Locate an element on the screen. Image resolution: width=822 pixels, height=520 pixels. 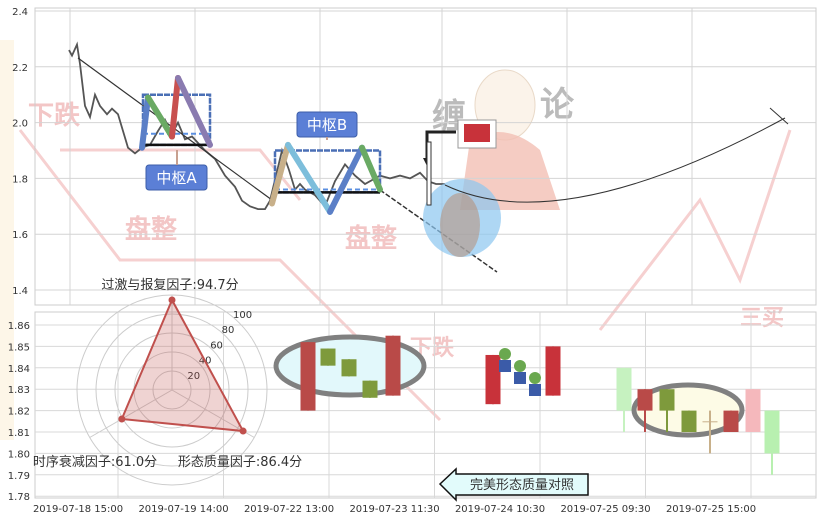
price-line is located at coordinates (256, 126).